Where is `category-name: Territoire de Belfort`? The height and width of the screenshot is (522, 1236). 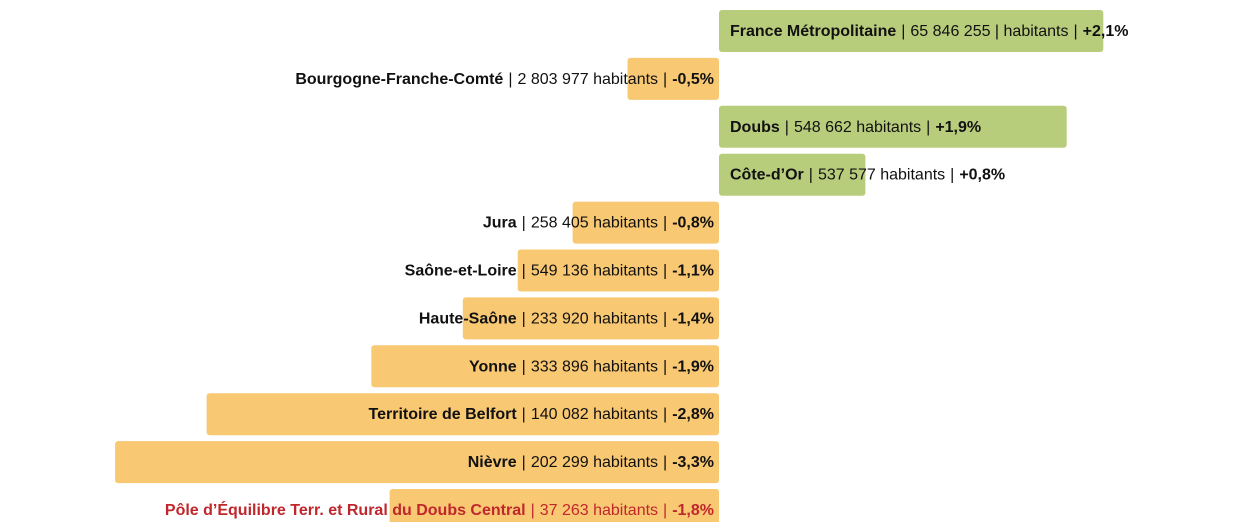 category-name: Territoire de Belfort is located at coordinates (443, 414).